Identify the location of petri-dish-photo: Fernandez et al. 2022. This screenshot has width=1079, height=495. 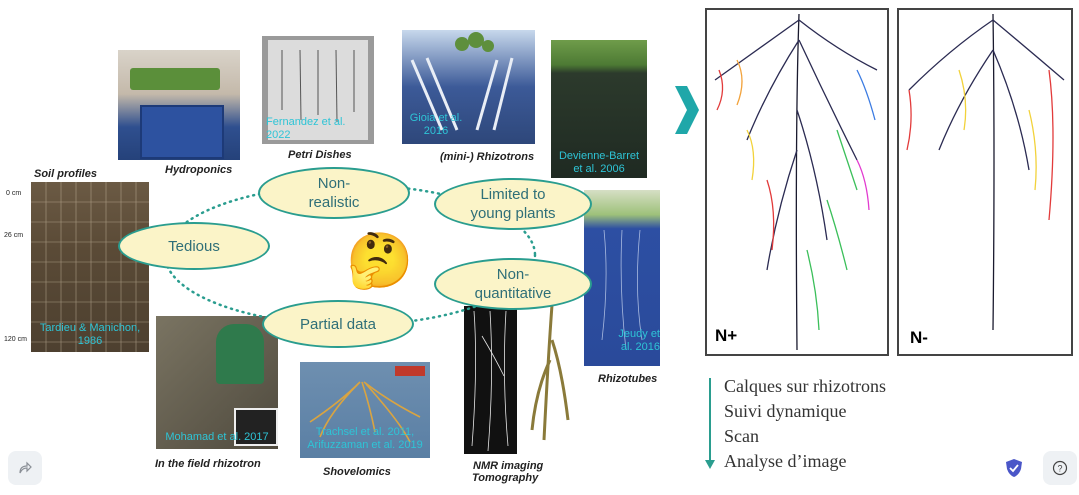
(318, 90).